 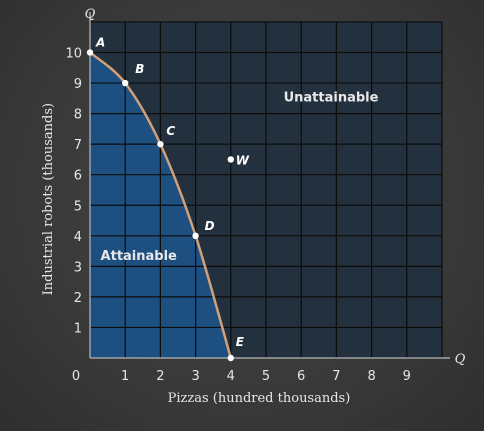 What do you see at coordinates (407, 376) in the screenshot?
I see `x-tick-label: 9` at bounding box center [407, 376].